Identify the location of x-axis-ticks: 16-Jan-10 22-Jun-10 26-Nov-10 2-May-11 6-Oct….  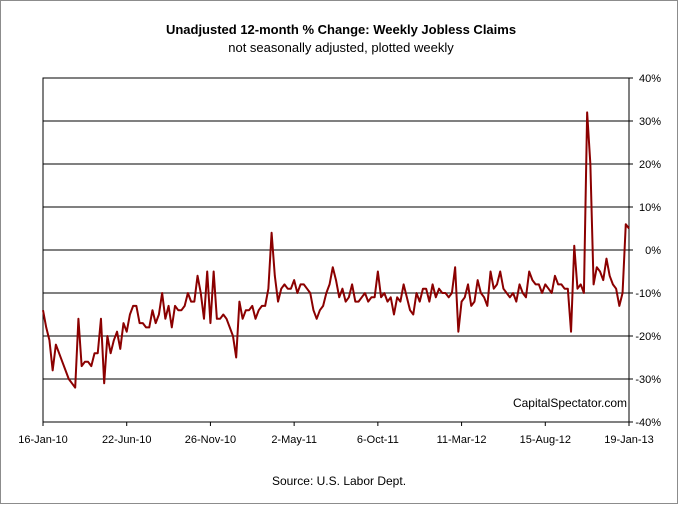
(336, 434).